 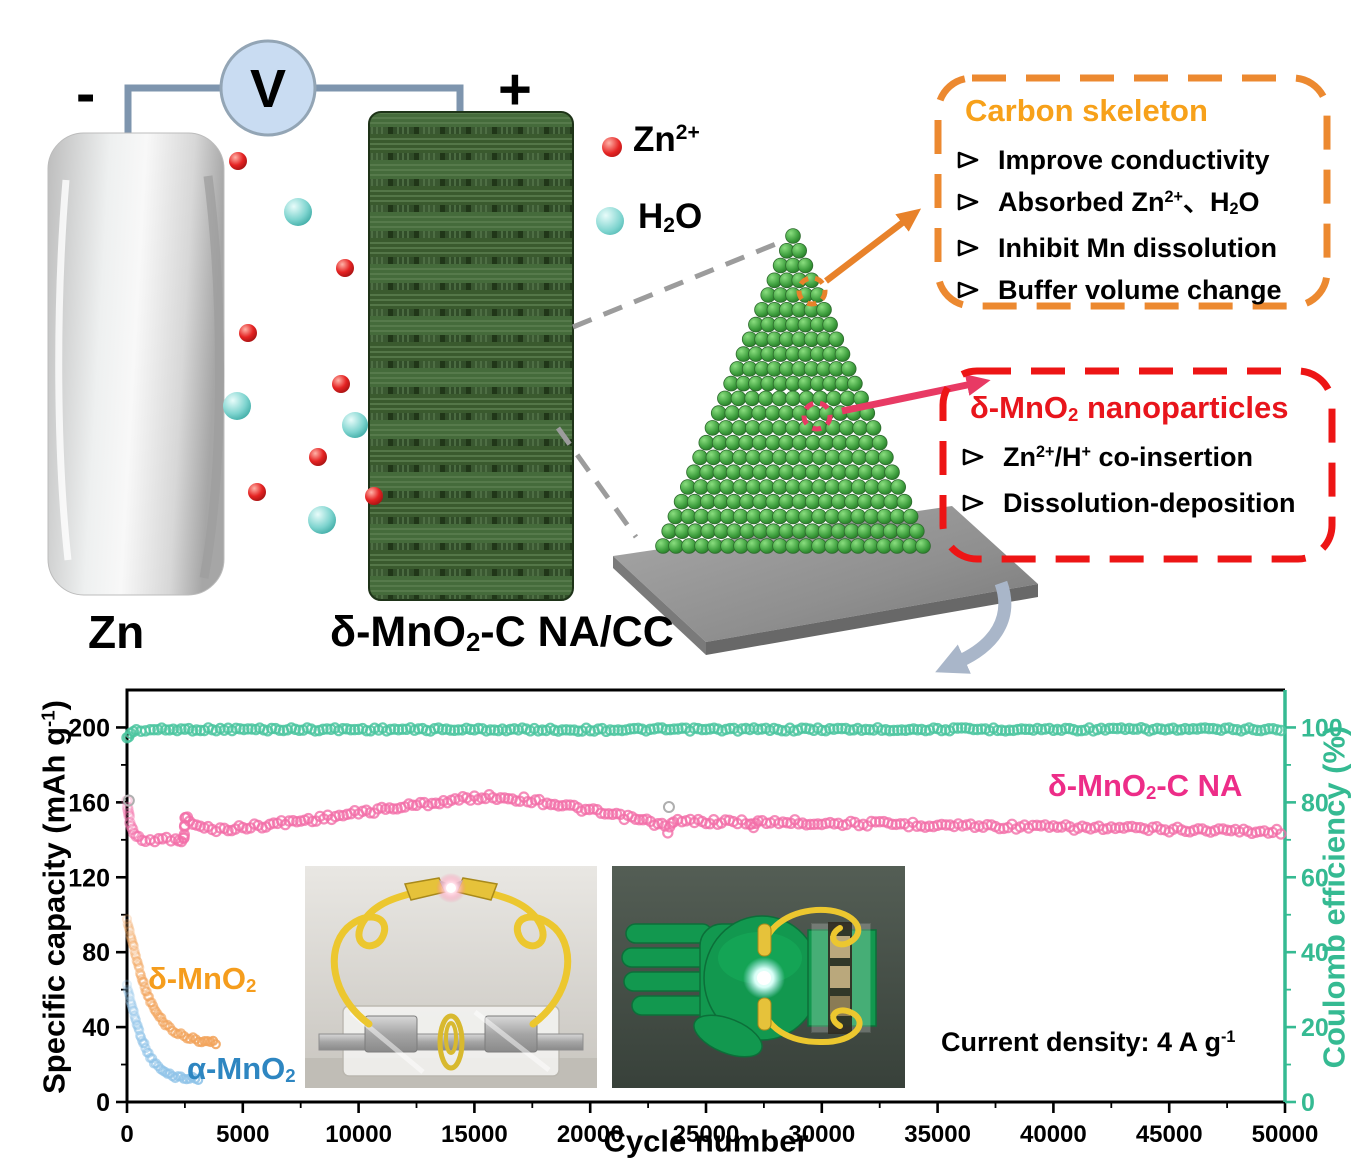 What do you see at coordinates (812, 291) in the screenshot?
I see `carbon-callout-circle-icon` at bounding box center [812, 291].